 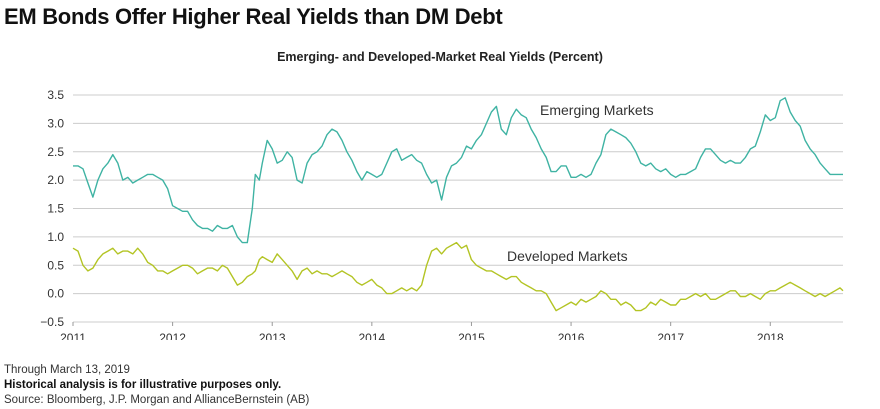 What do you see at coordinates (567, 256) in the screenshot?
I see `series-label-developed: Developed Markets` at bounding box center [567, 256].